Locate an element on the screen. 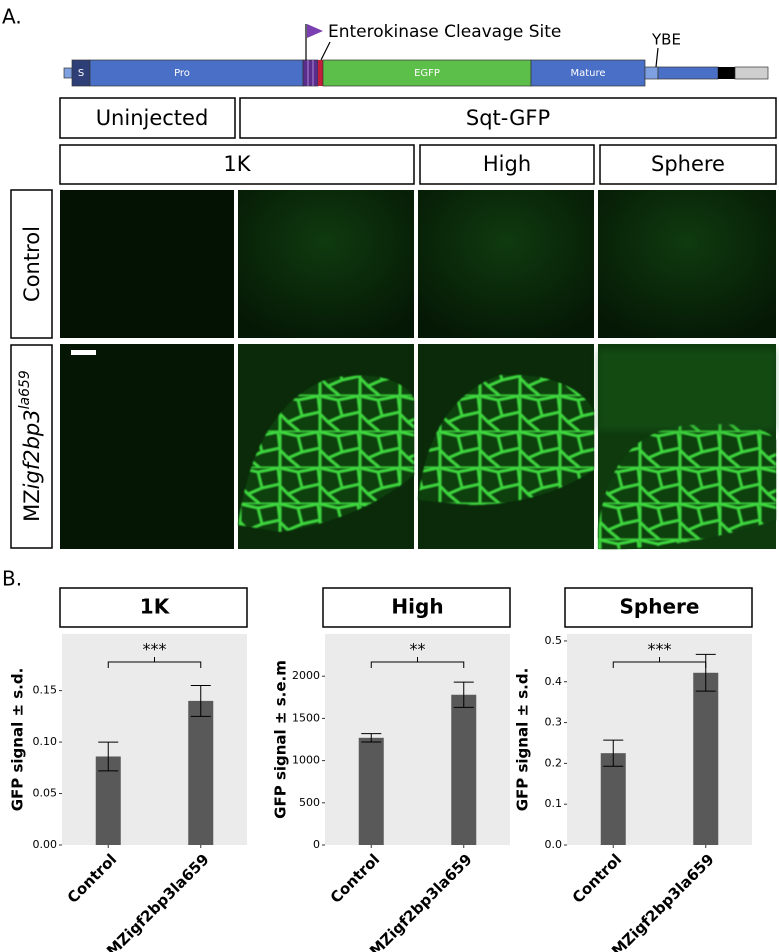 The height and width of the screenshot is (952, 779). column-header: Sqt-GFP is located at coordinates (508, 118).